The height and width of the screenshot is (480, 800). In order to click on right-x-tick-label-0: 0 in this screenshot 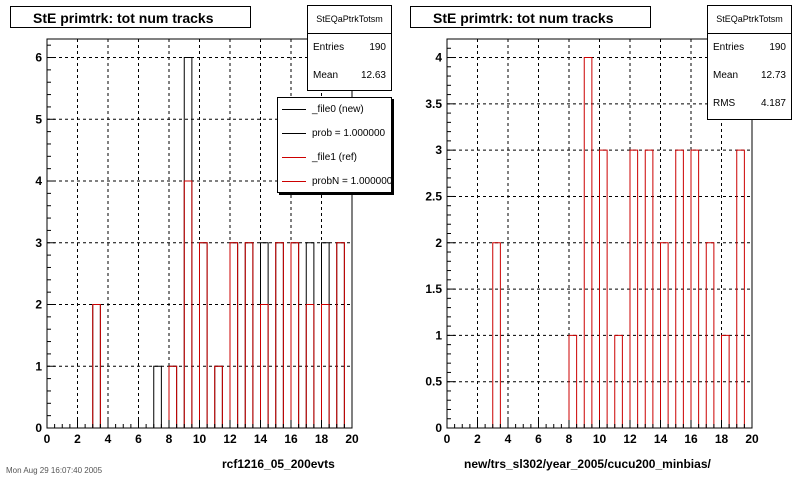, I will do `click(447, 439)`.